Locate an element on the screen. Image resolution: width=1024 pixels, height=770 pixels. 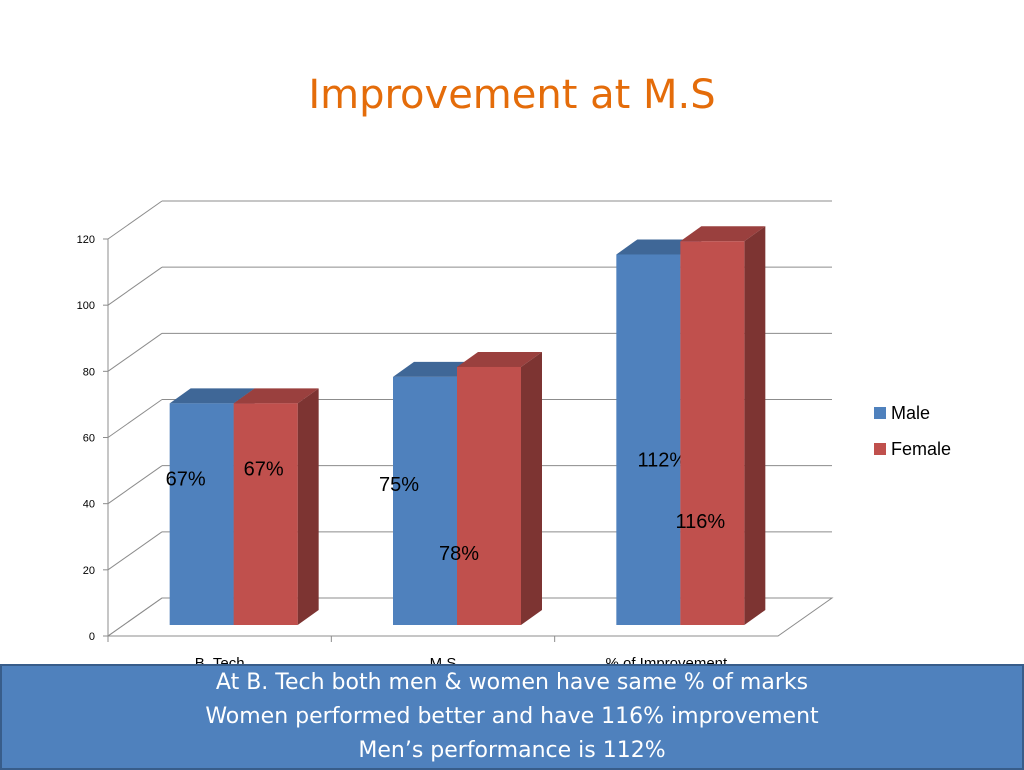
data-label: 78% is located at coordinates (459, 554).